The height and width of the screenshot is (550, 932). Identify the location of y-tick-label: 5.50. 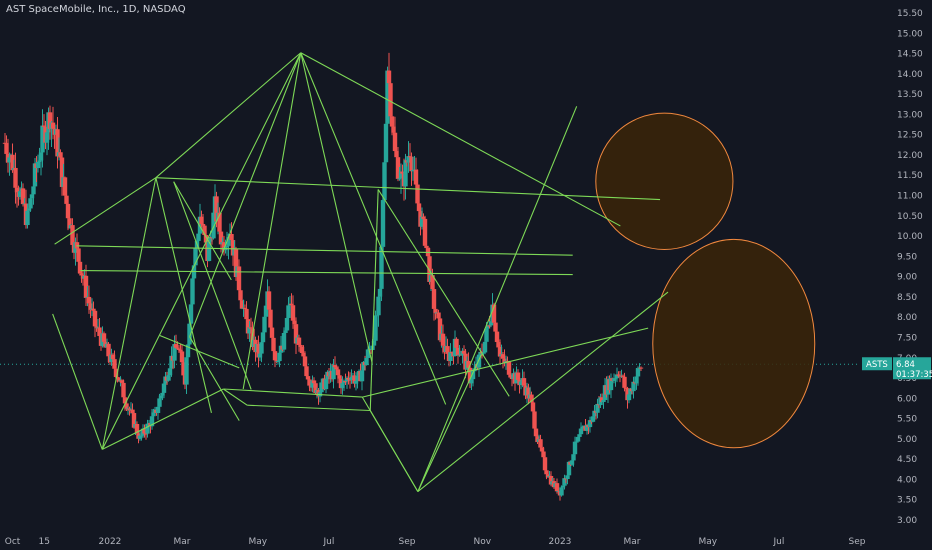
(907, 420).